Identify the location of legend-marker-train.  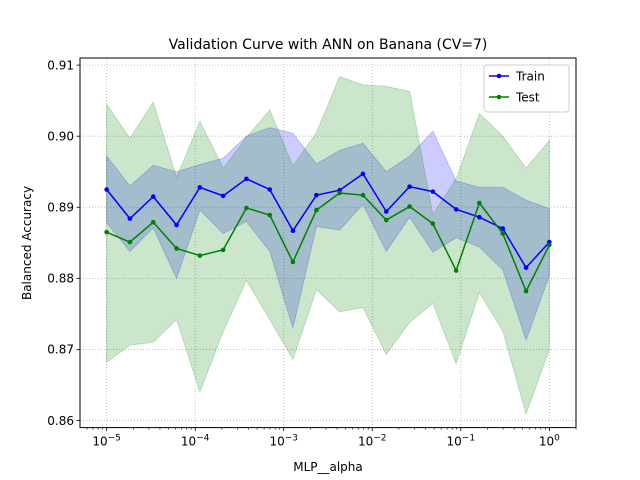
(499, 76).